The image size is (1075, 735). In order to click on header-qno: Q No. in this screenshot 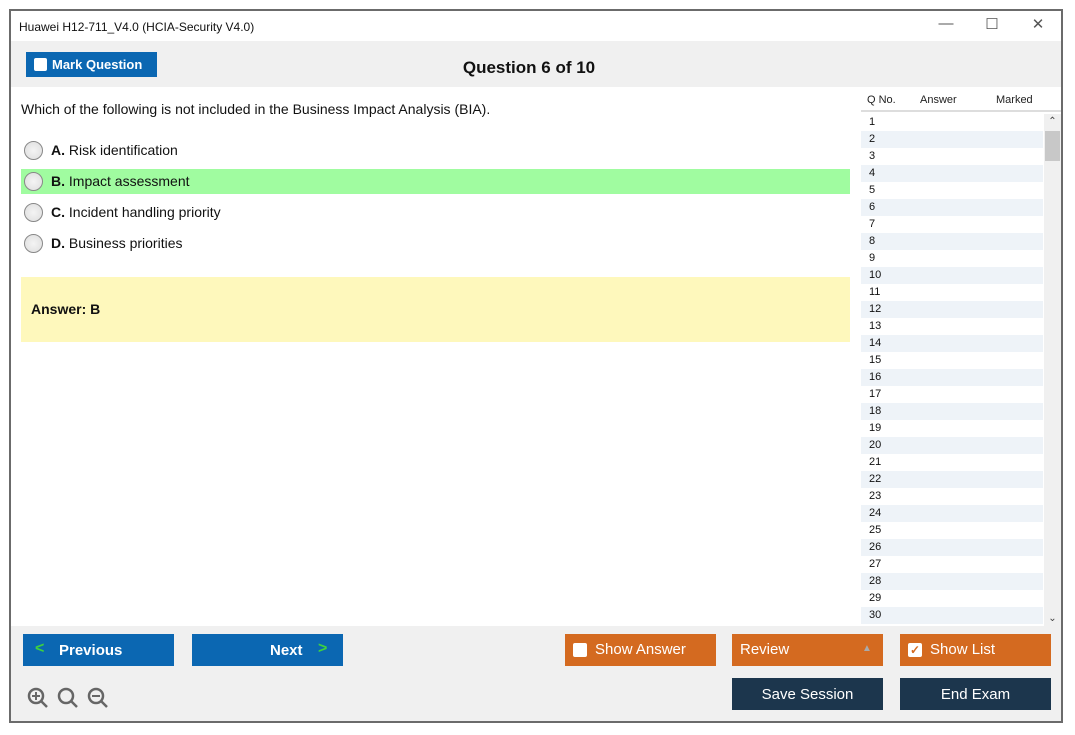, I will do `click(881, 100)`.